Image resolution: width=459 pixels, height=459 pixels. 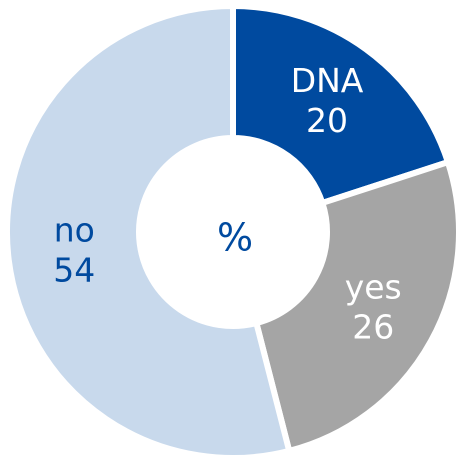 What do you see at coordinates (327, 80) in the screenshot?
I see `slice-name: DNA` at bounding box center [327, 80].